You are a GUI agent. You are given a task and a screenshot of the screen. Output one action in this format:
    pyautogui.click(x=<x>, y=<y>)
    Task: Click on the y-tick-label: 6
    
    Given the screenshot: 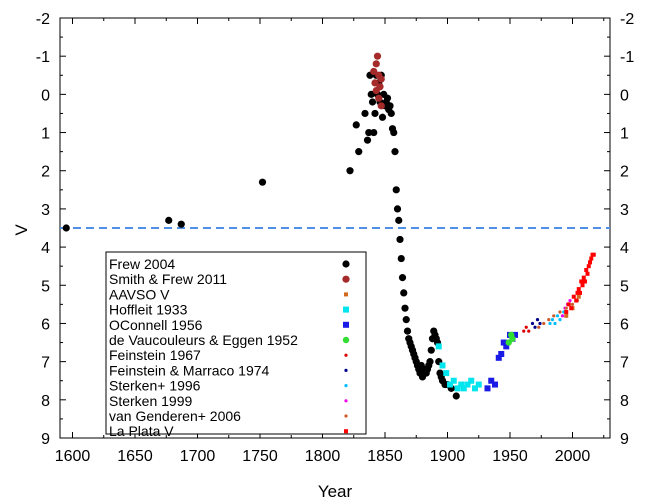 What is the action you would take?
    pyautogui.click(x=45, y=324)
    